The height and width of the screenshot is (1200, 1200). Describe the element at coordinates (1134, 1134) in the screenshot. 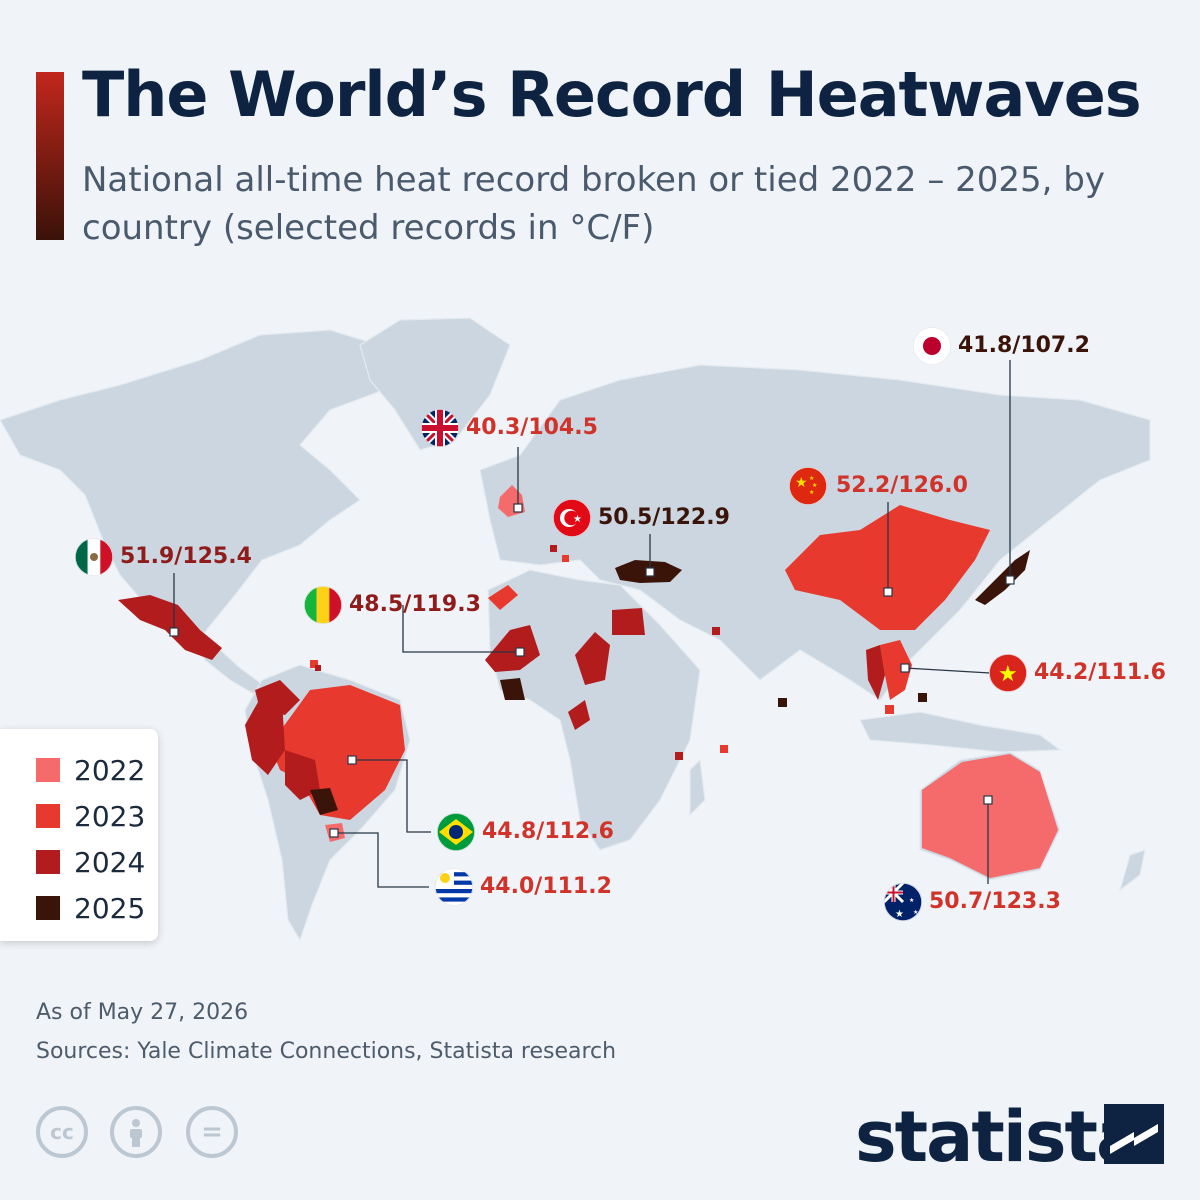

I see `statista-logo-icon` at that location.